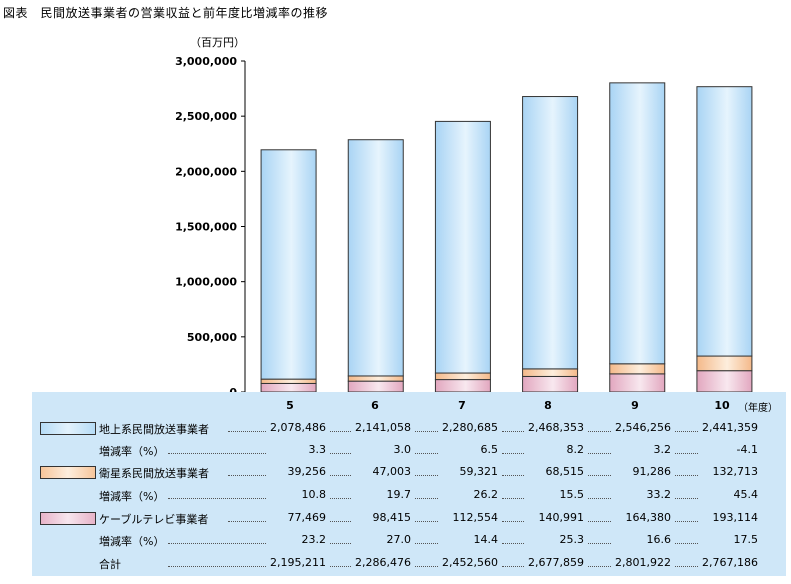  Describe the element at coordinates (730, 427) in the screenshot. I see `table-cell: 2,441,359` at that location.